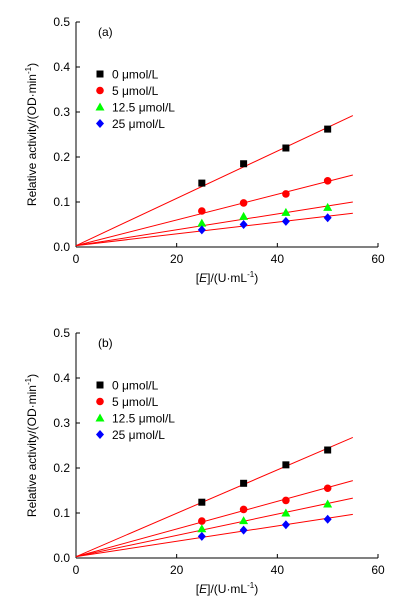 This screenshot has width=414, height=615. What do you see at coordinates (105, 343) in the screenshot?
I see `panel-label: (b)` at bounding box center [105, 343].